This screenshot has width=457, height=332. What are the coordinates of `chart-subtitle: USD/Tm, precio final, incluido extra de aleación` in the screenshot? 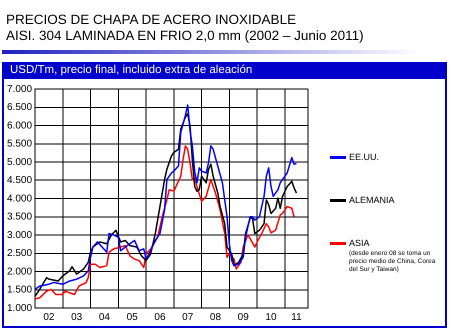 It's located at (224, 70).